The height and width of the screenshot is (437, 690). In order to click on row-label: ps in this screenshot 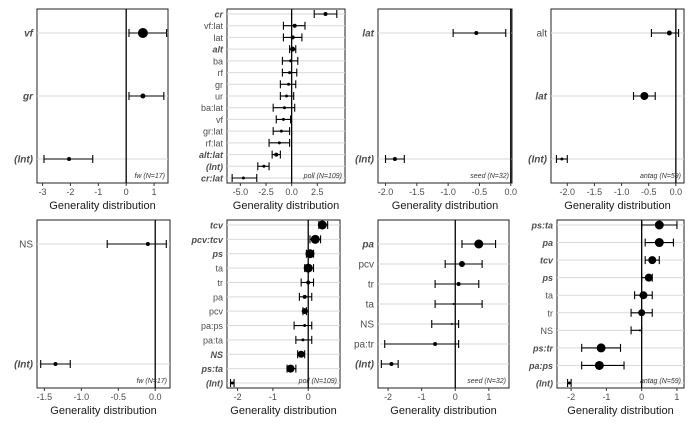, I will do `click(217, 254)`.